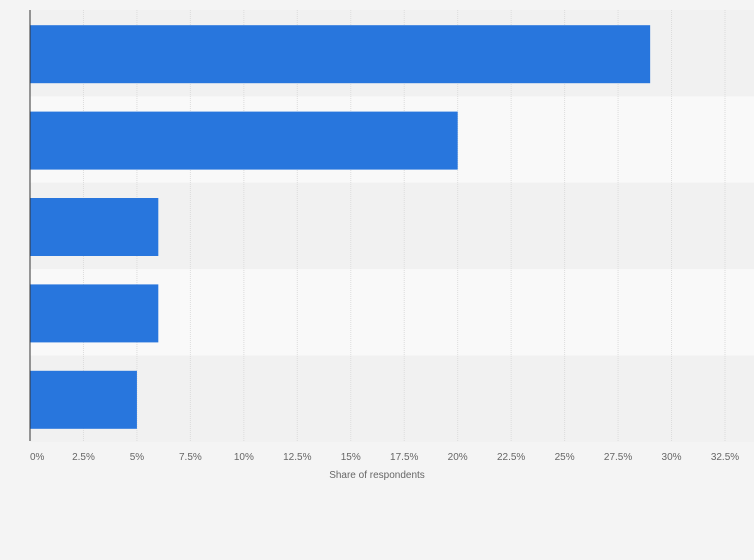 This screenshot has height=560, width=754. What do you see at coordinates (404, 457) in the screenshot?
I see `x-tick-label: 17.5%` at bounding box center [404, 457].